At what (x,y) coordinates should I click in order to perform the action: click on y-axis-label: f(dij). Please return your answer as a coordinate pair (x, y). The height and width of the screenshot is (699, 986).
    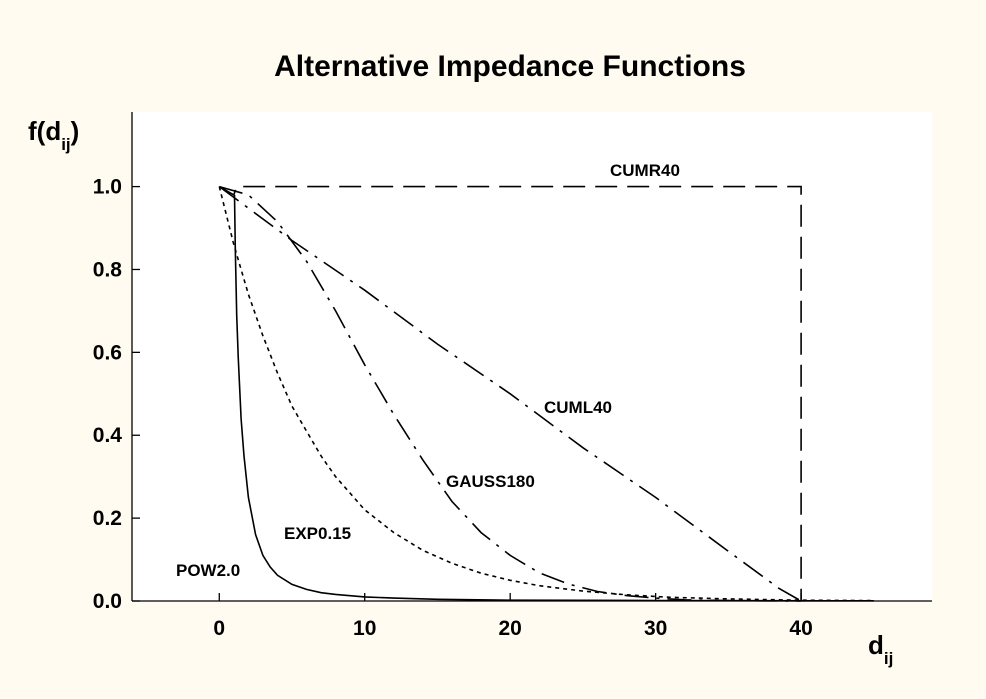
    Looking at the image, I should click on (53, 135).